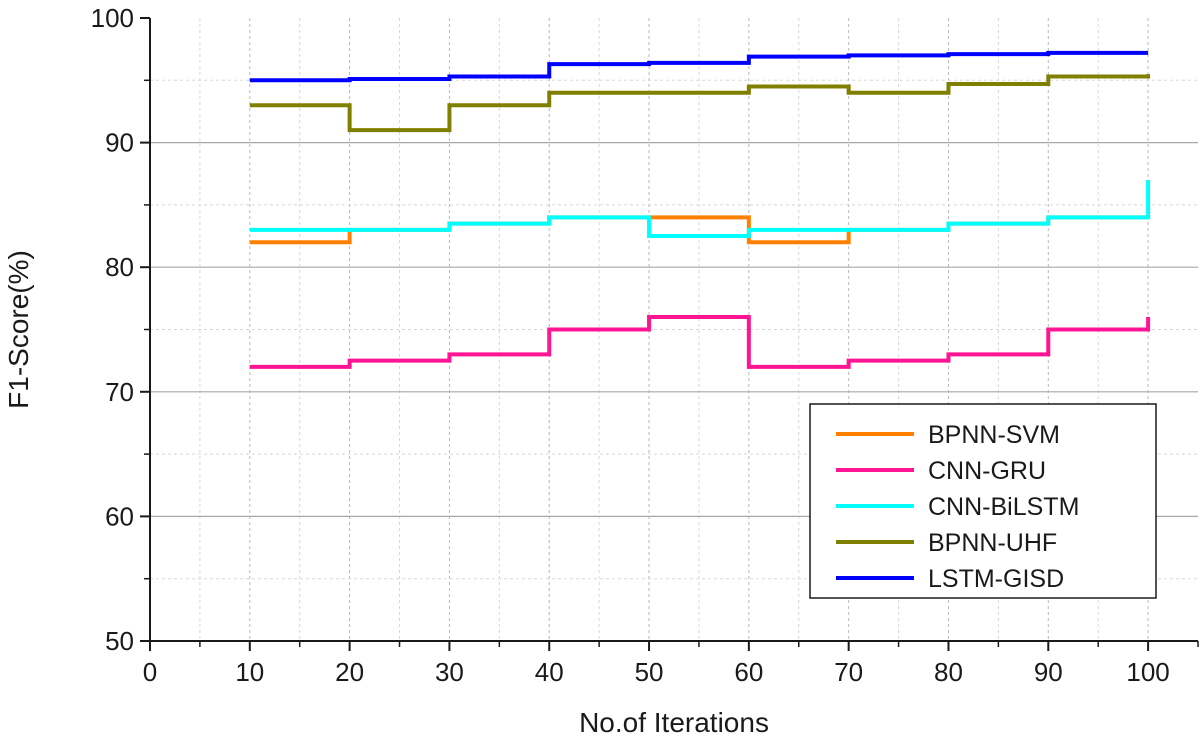  What do you see at coordinates (119, 143) in the screenshot?
I see `y-tick-label: 90` at bounding box center [119, 143].